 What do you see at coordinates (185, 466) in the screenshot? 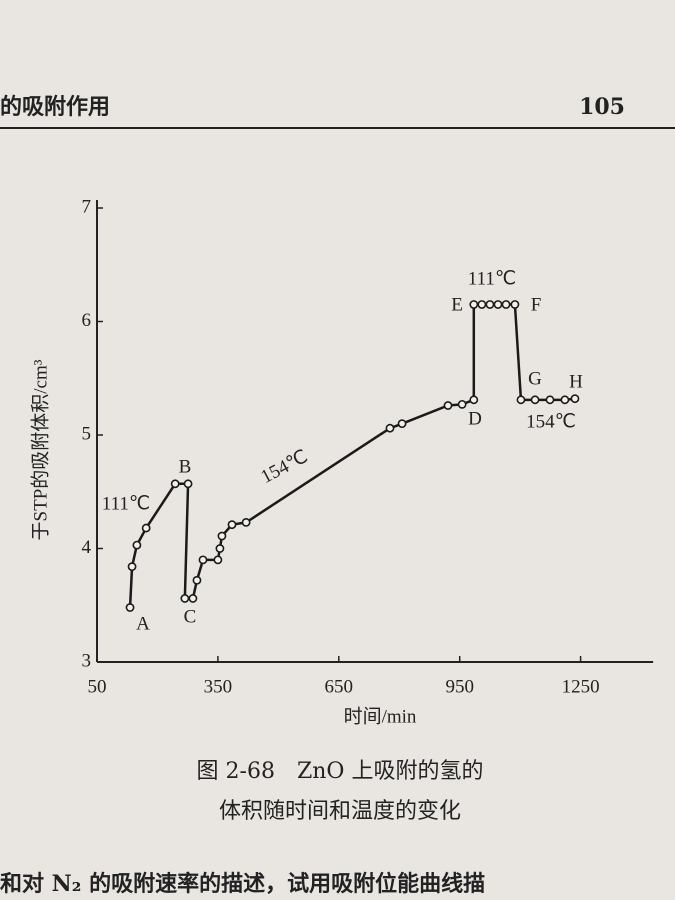
I see `annotation: B` at bounding box center [185, 466].